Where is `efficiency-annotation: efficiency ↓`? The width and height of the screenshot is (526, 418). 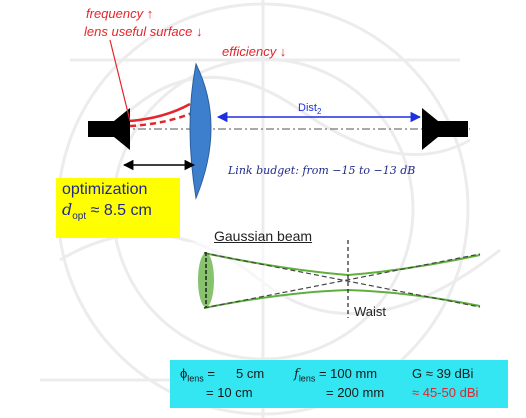 efficiency-annotation: efficiency ↓ is located at coordinates (254, 51).